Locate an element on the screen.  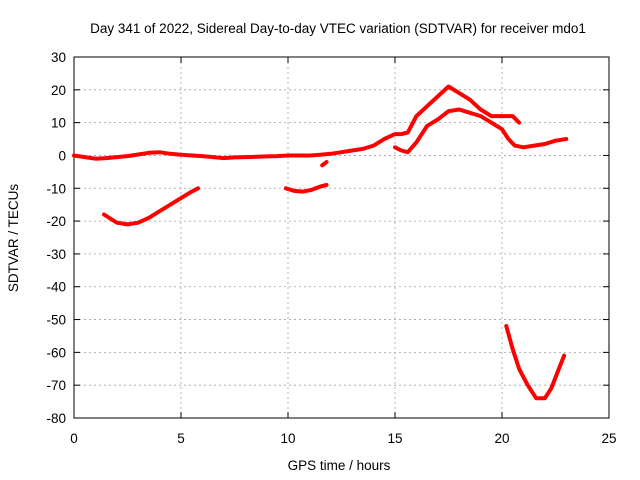
y-tick-label: -50 is located at coordinates (56, 320).